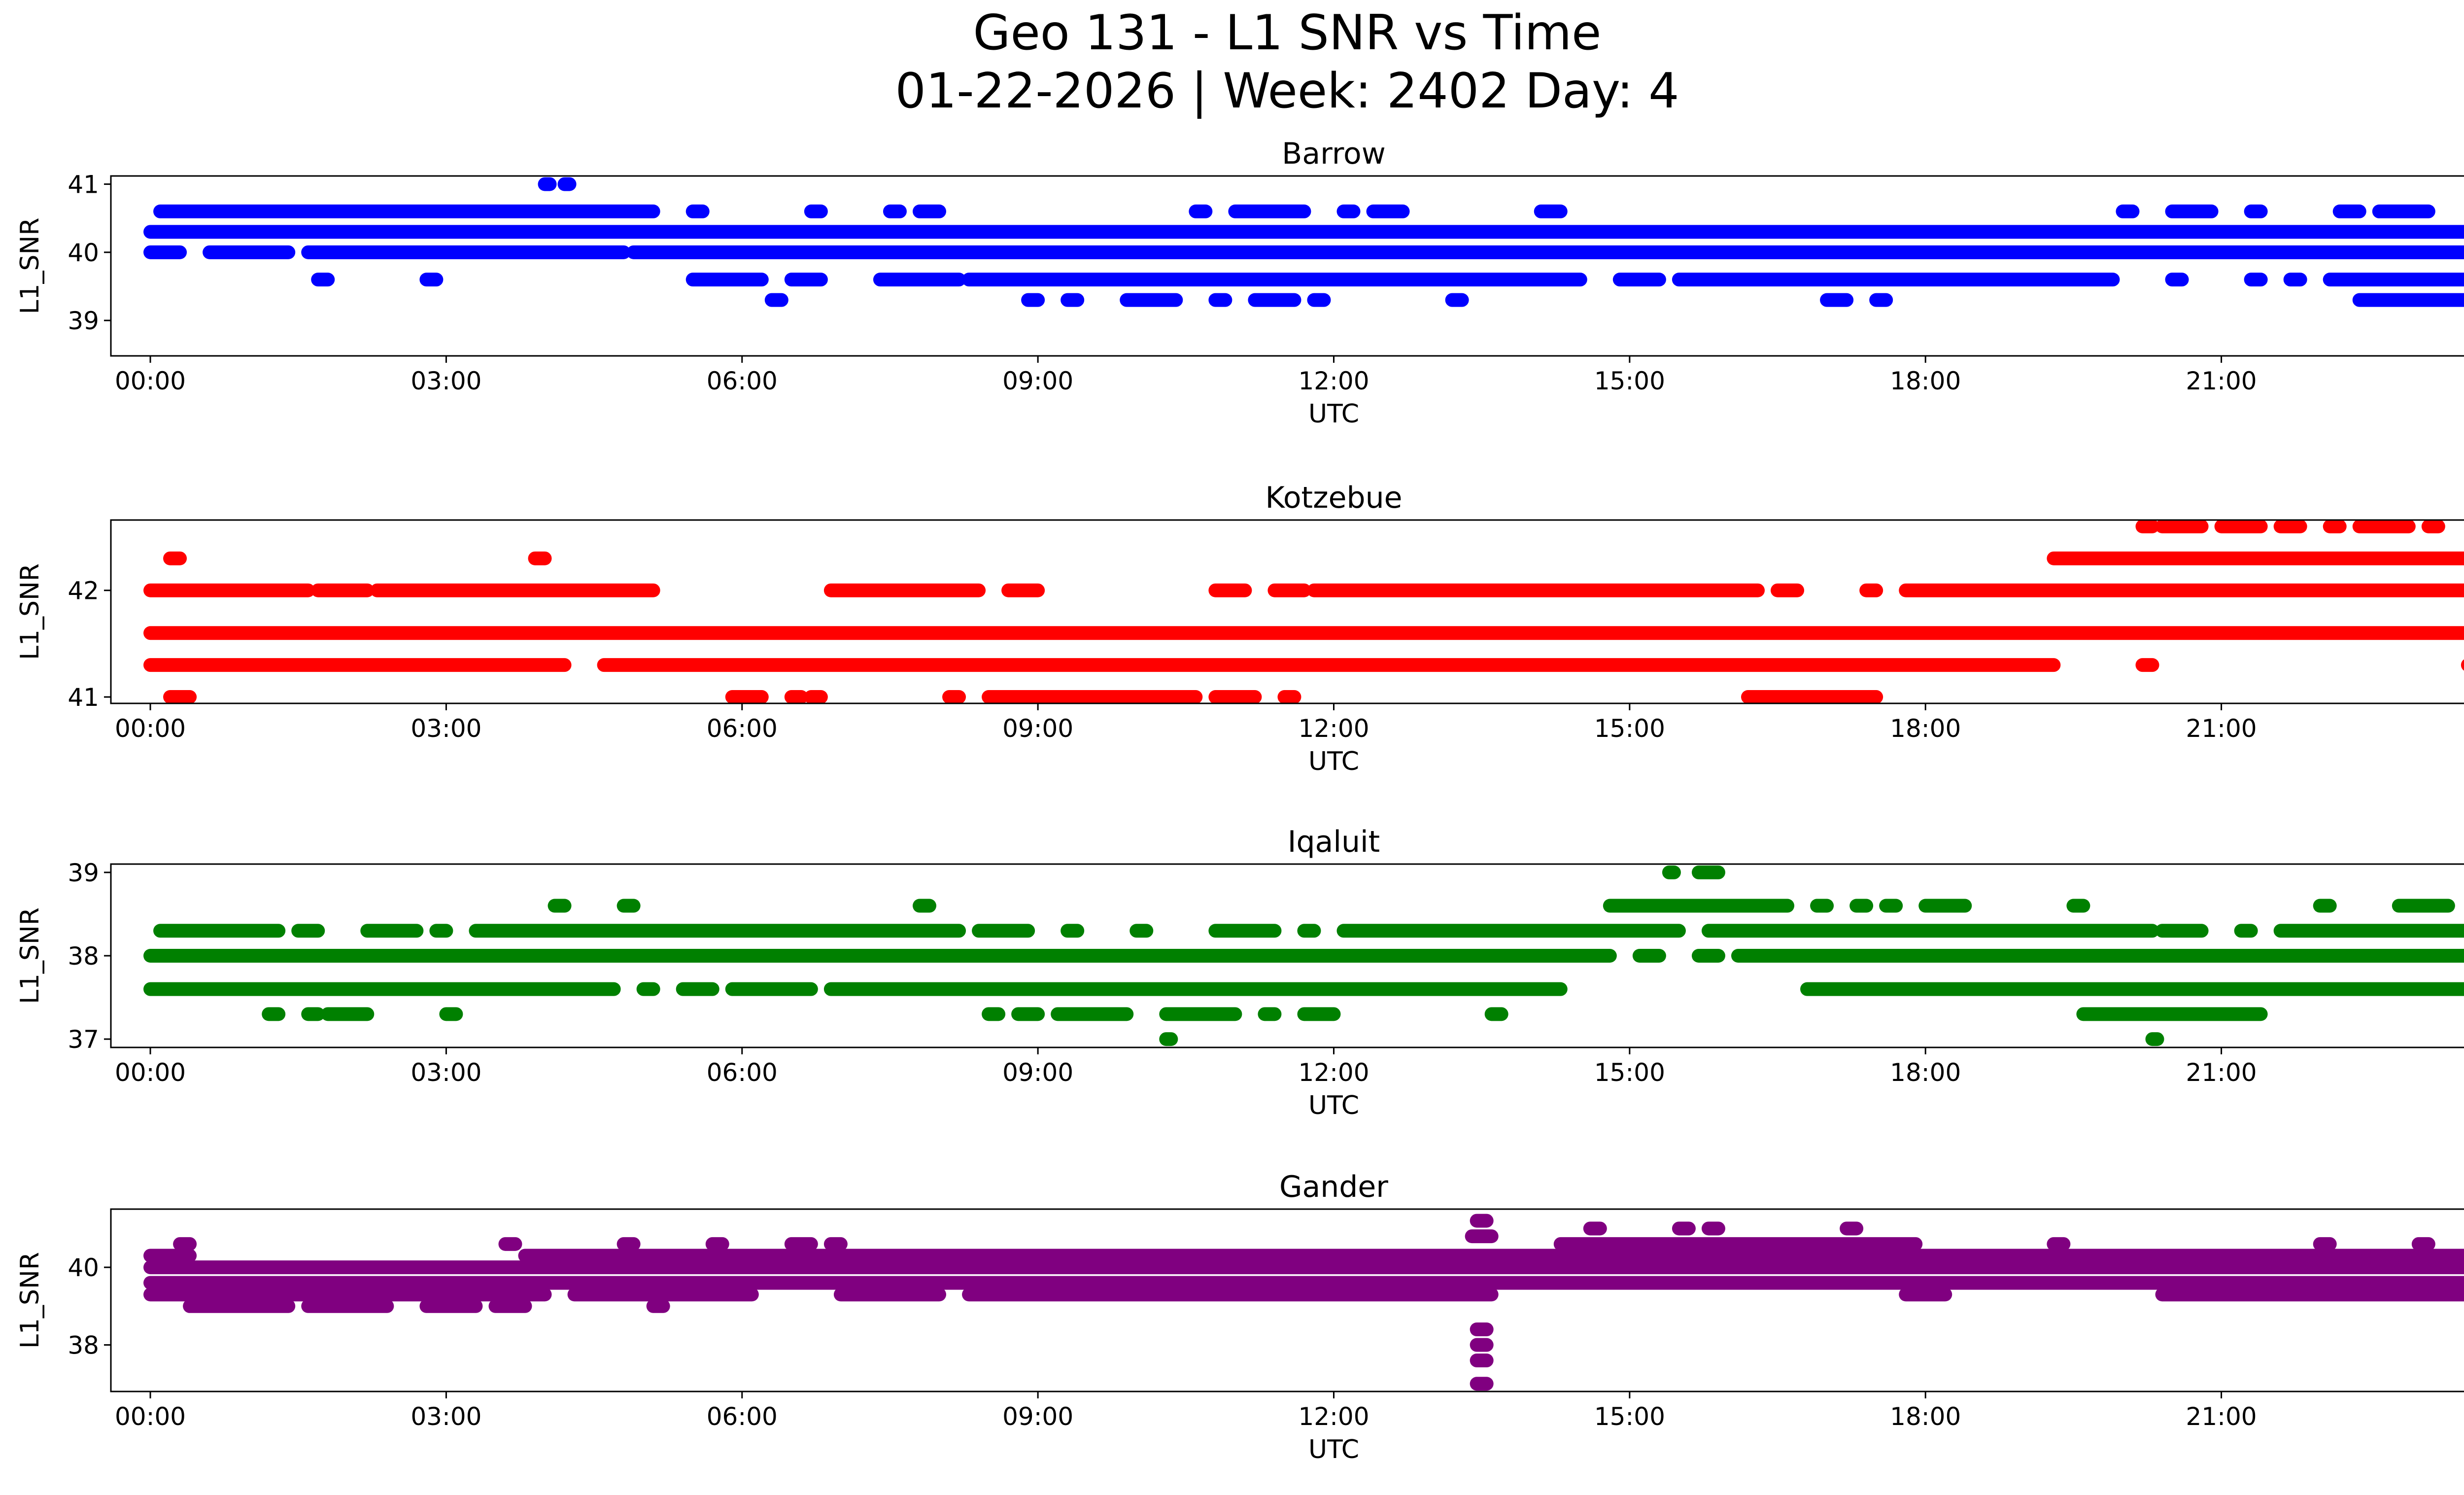 The width and height of the screenshot is (2464, 1495). Describe the element at coordinates (83, 1039) in the screenshot. I see `y-tick-label: 37` at that location.